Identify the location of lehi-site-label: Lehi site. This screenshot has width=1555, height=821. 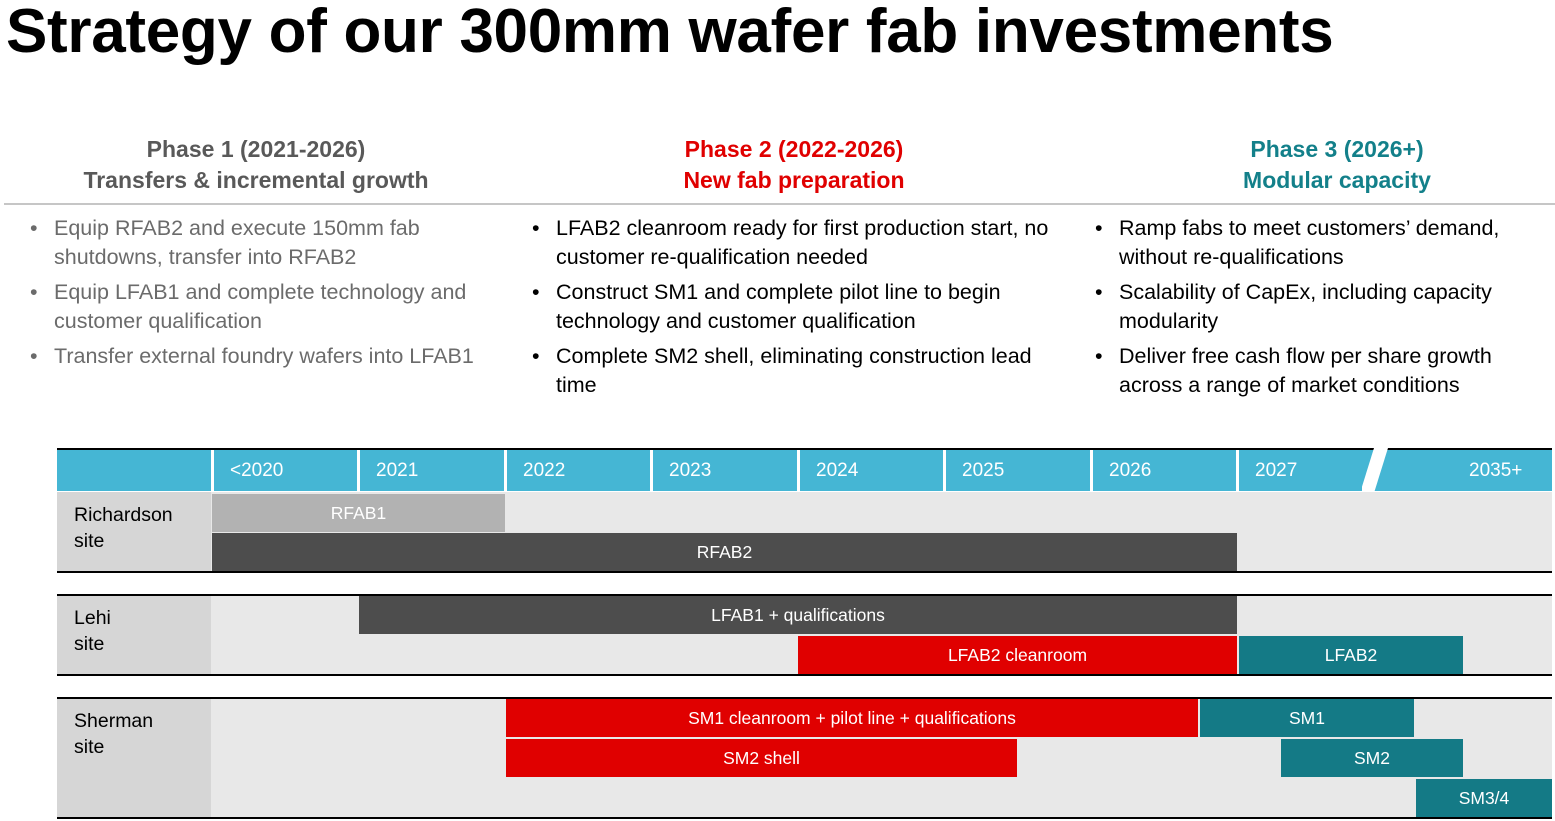
(92, 631).